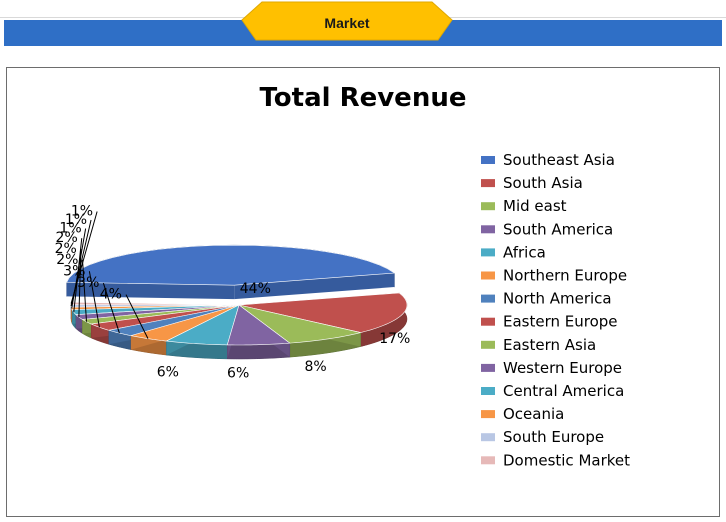 This screenshot has height=522, width=726. I want to click on legend-label-3: South America, so click(558, 229).